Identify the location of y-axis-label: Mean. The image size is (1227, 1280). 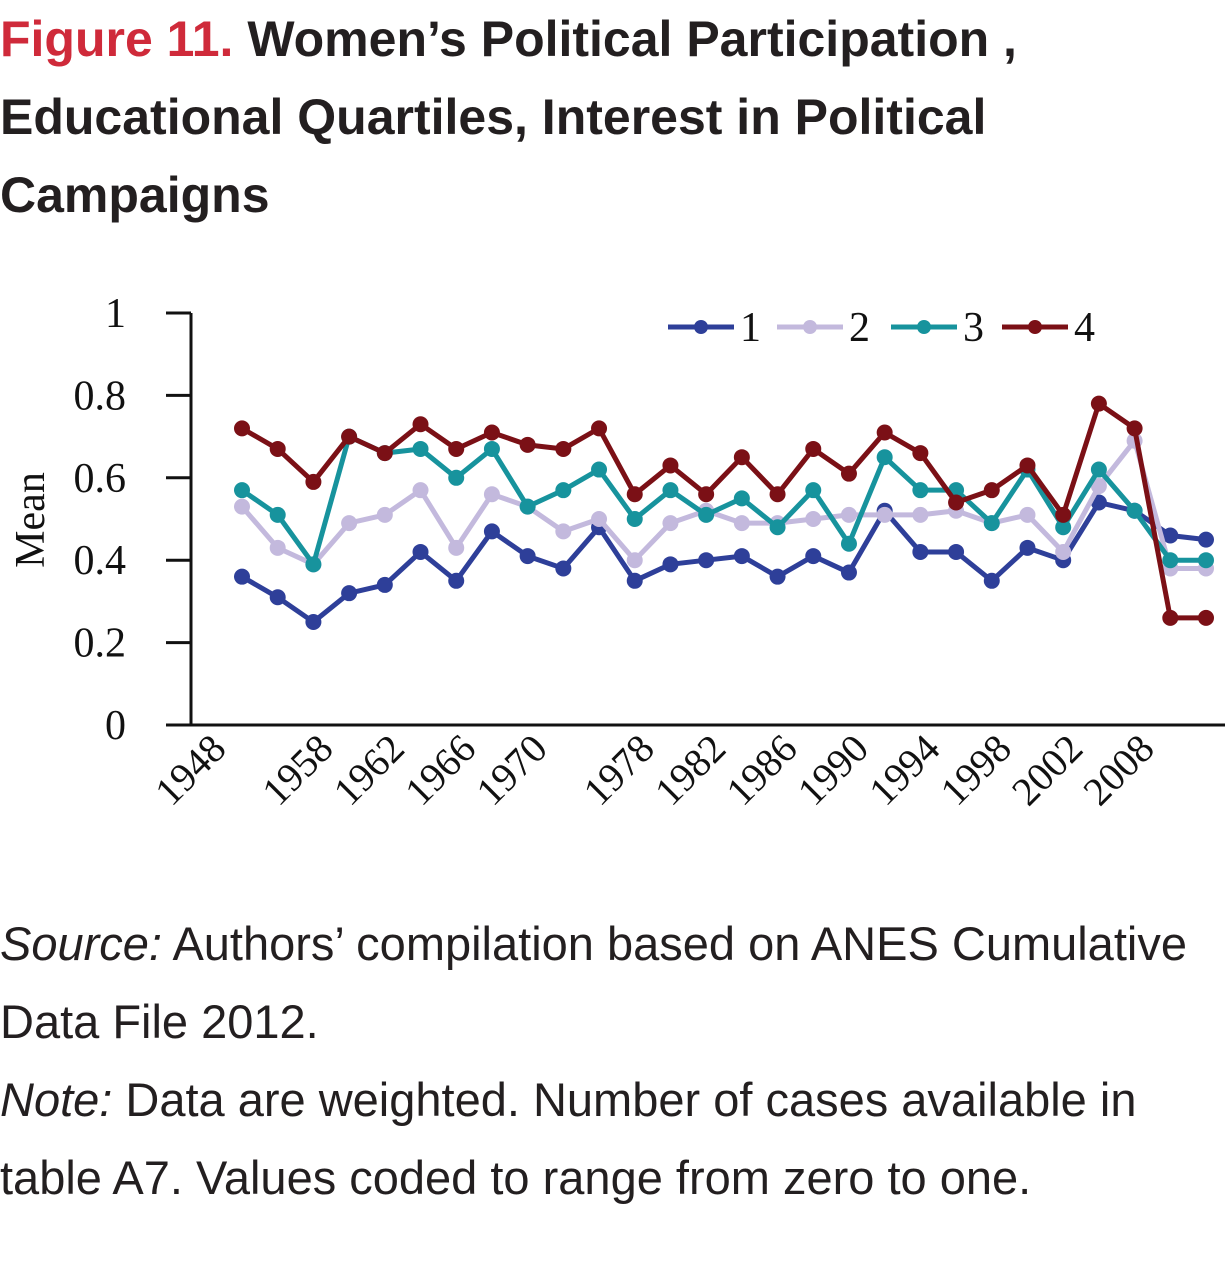
(31, 520).